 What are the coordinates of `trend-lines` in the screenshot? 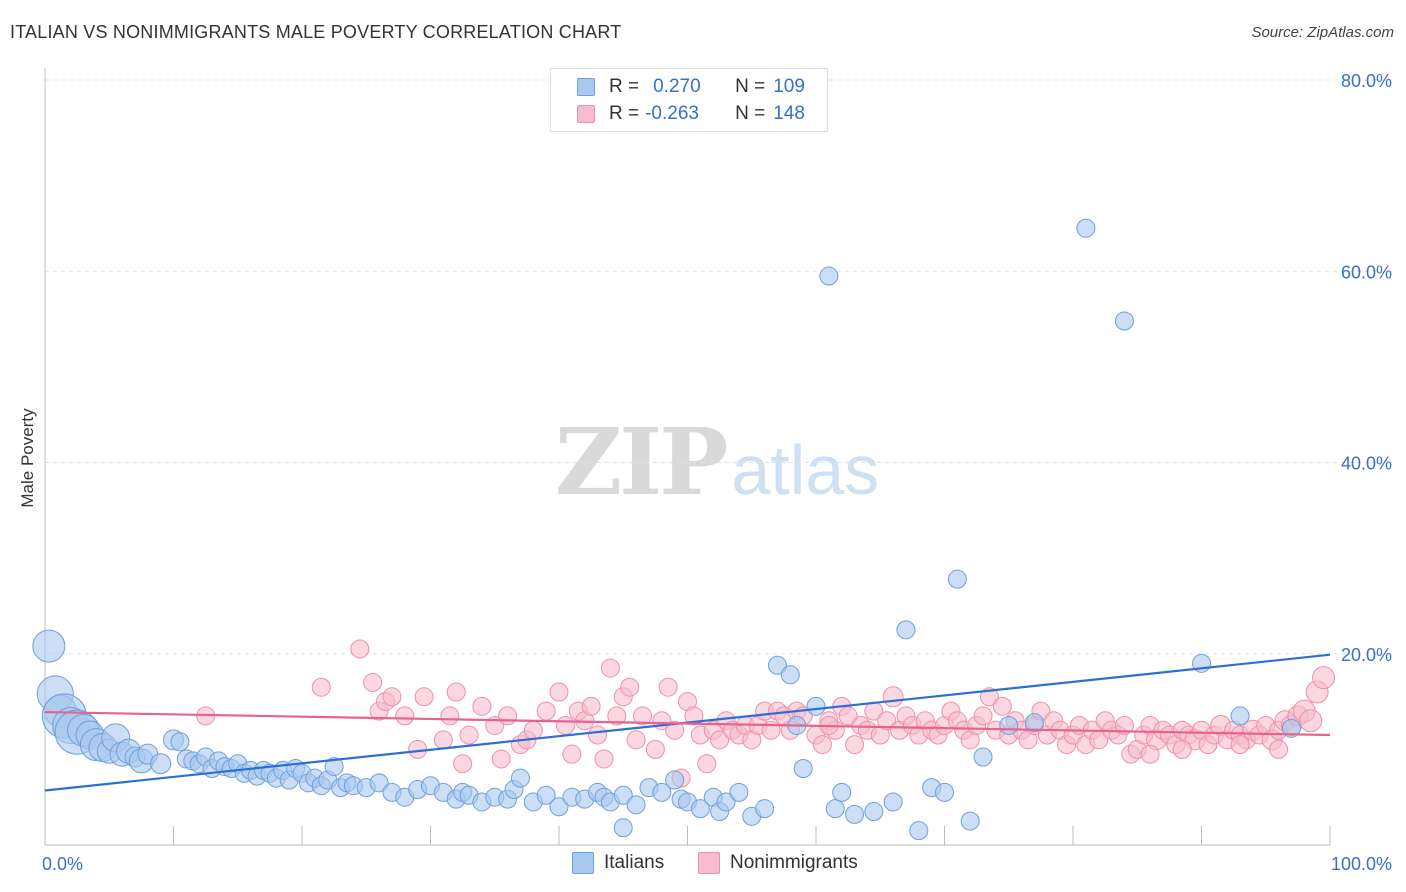 It's located at (687, 722).